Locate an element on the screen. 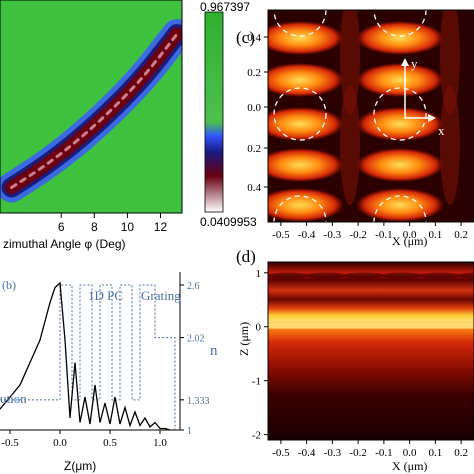 Image resolution: width=474 pixels, height=474 pixels. panel-c-unit-cells is located at coordinates (350, 116).